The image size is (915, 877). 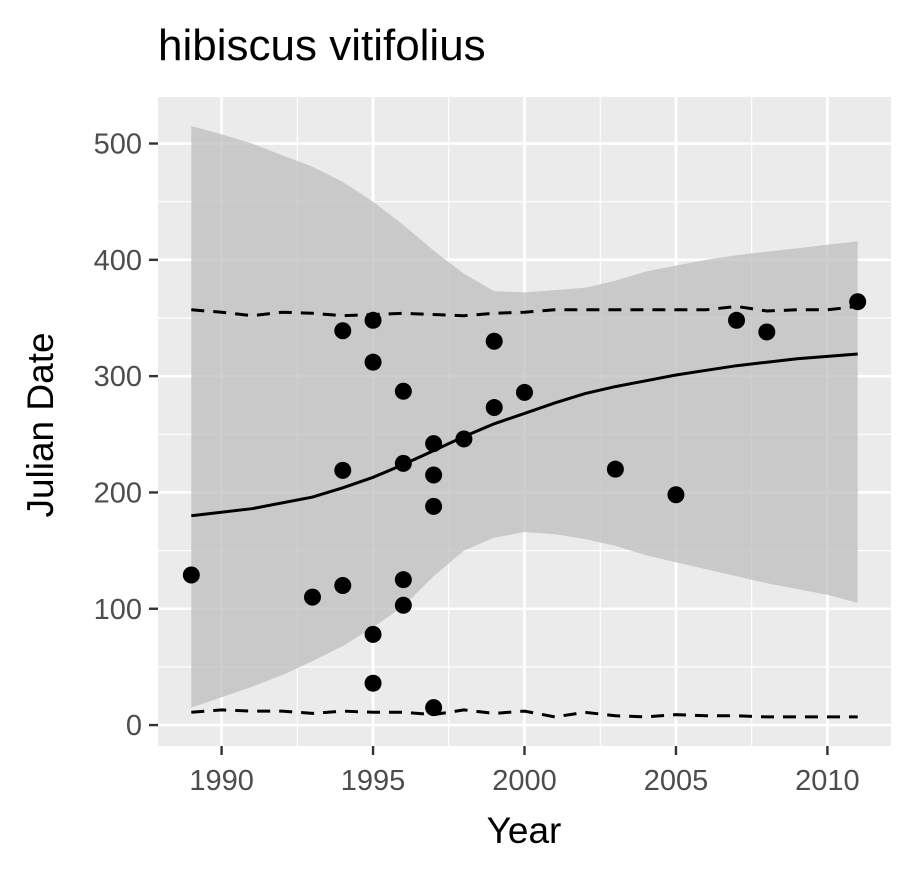 I want to click on x-tick-label: 1990, so click(x=221, y=781).